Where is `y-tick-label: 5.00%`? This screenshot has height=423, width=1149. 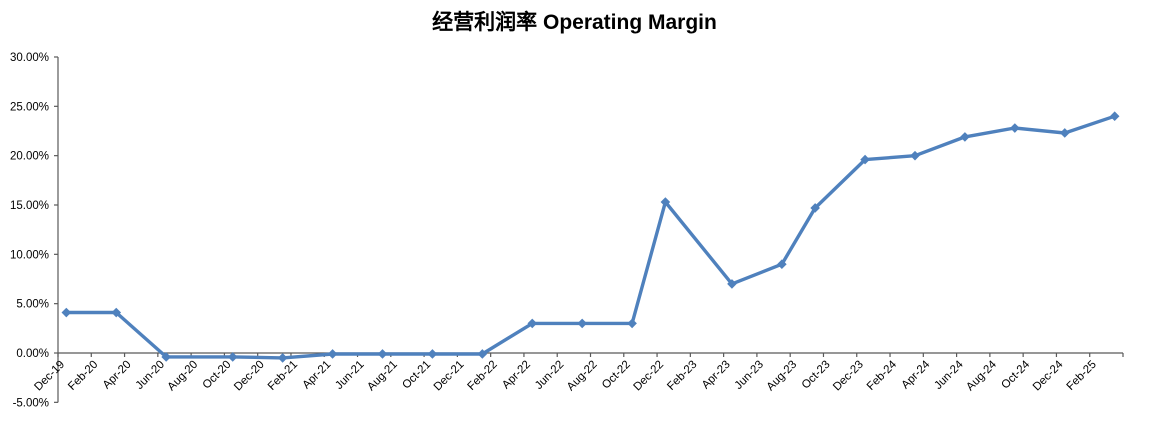
y-tick-label: 5.00% is located at coordinates (32, 305).